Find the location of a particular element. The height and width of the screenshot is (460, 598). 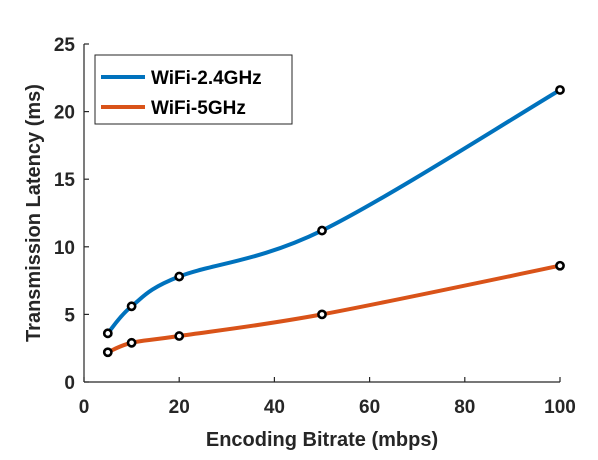

legend-box is located at coordinates (193, 89).